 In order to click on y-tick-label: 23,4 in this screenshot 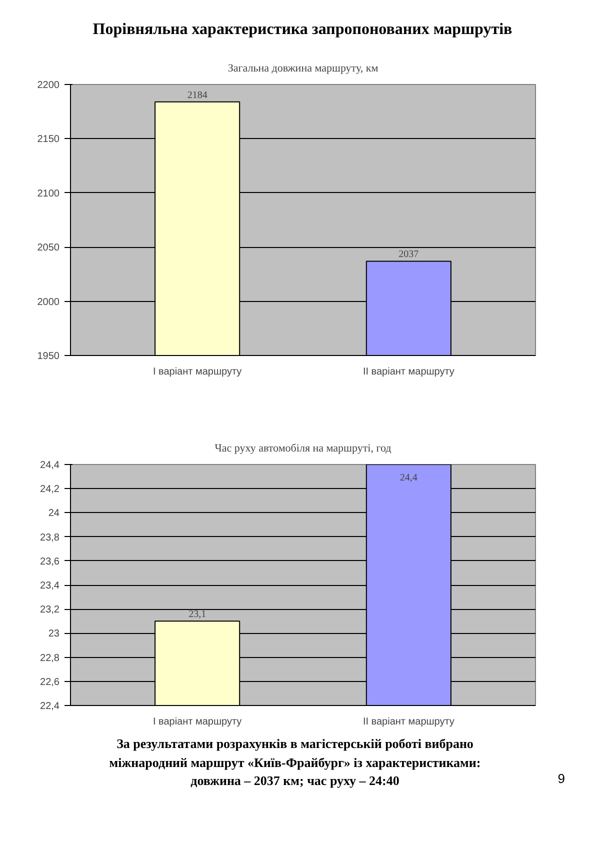, I will do `click(50, 586)`.